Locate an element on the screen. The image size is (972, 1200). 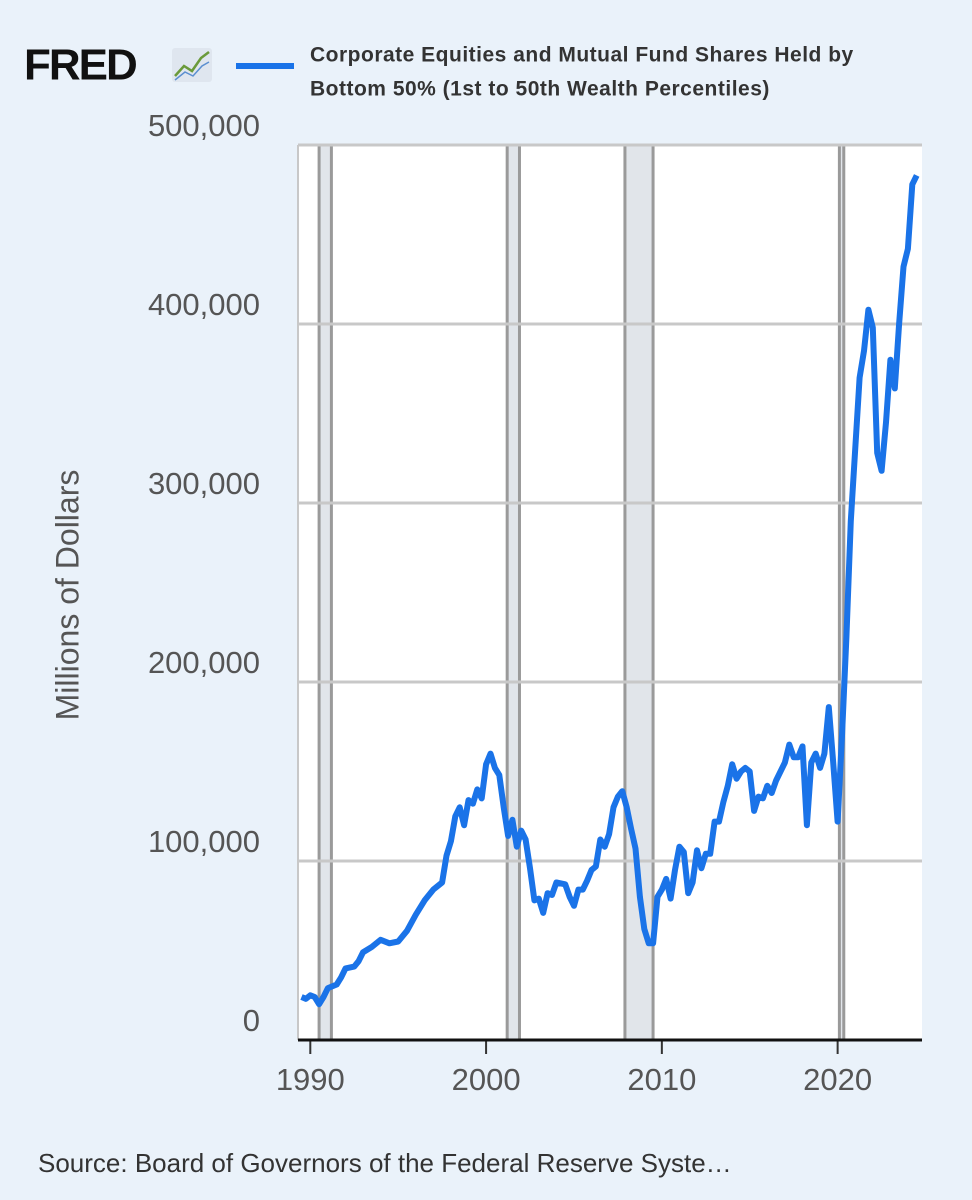
x-tick-label: 2000 is located at coordinates (486, 1079).